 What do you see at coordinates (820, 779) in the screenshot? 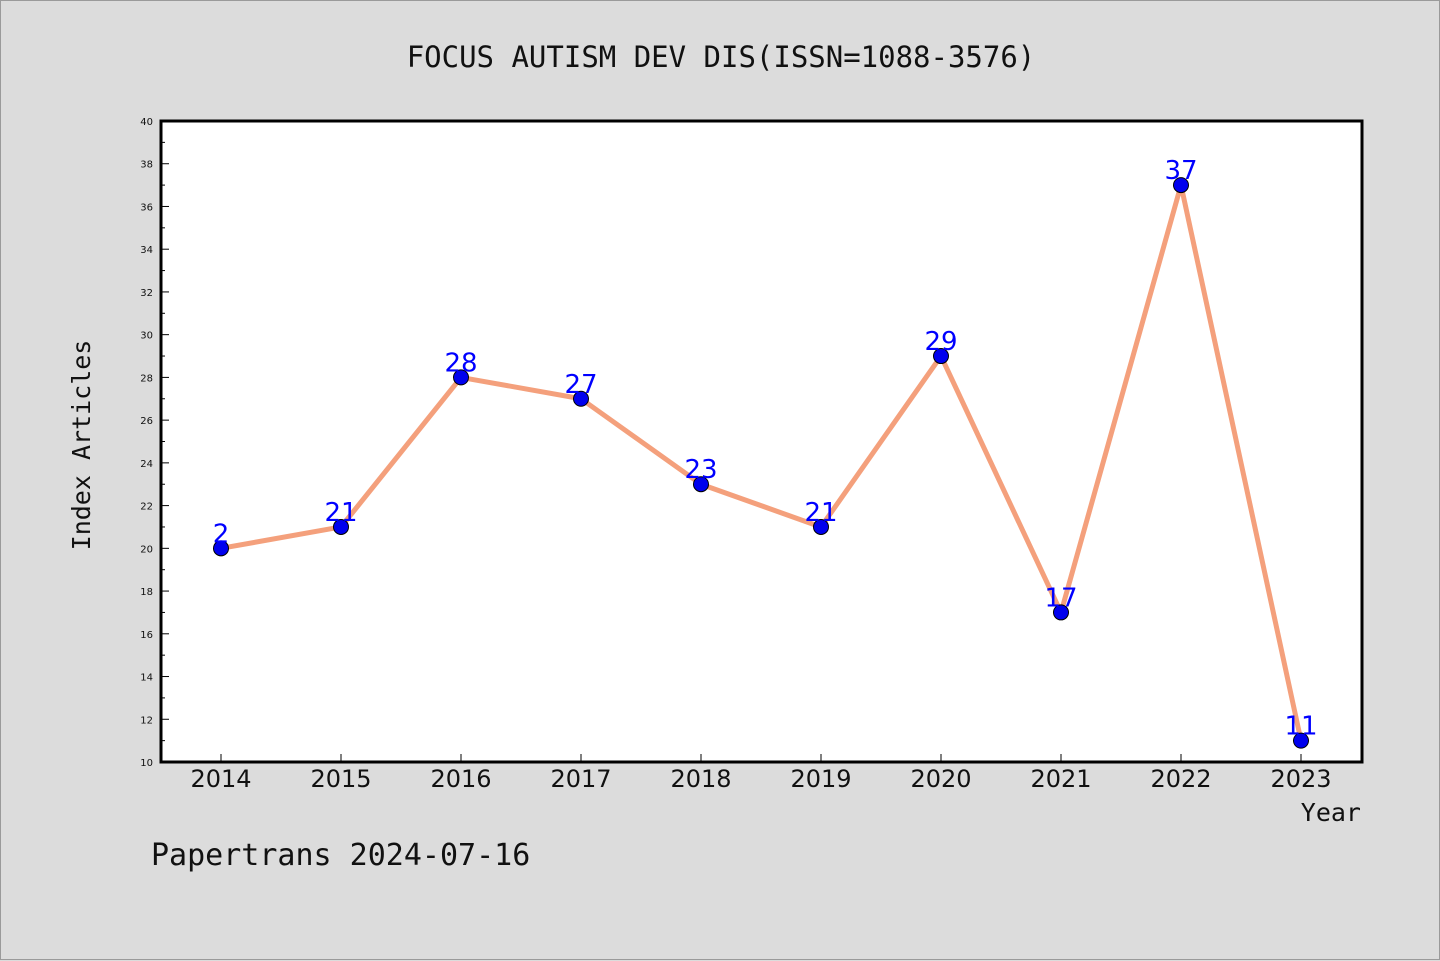
I see `x-tick-label: 2019` at bounding box center [820, 779].